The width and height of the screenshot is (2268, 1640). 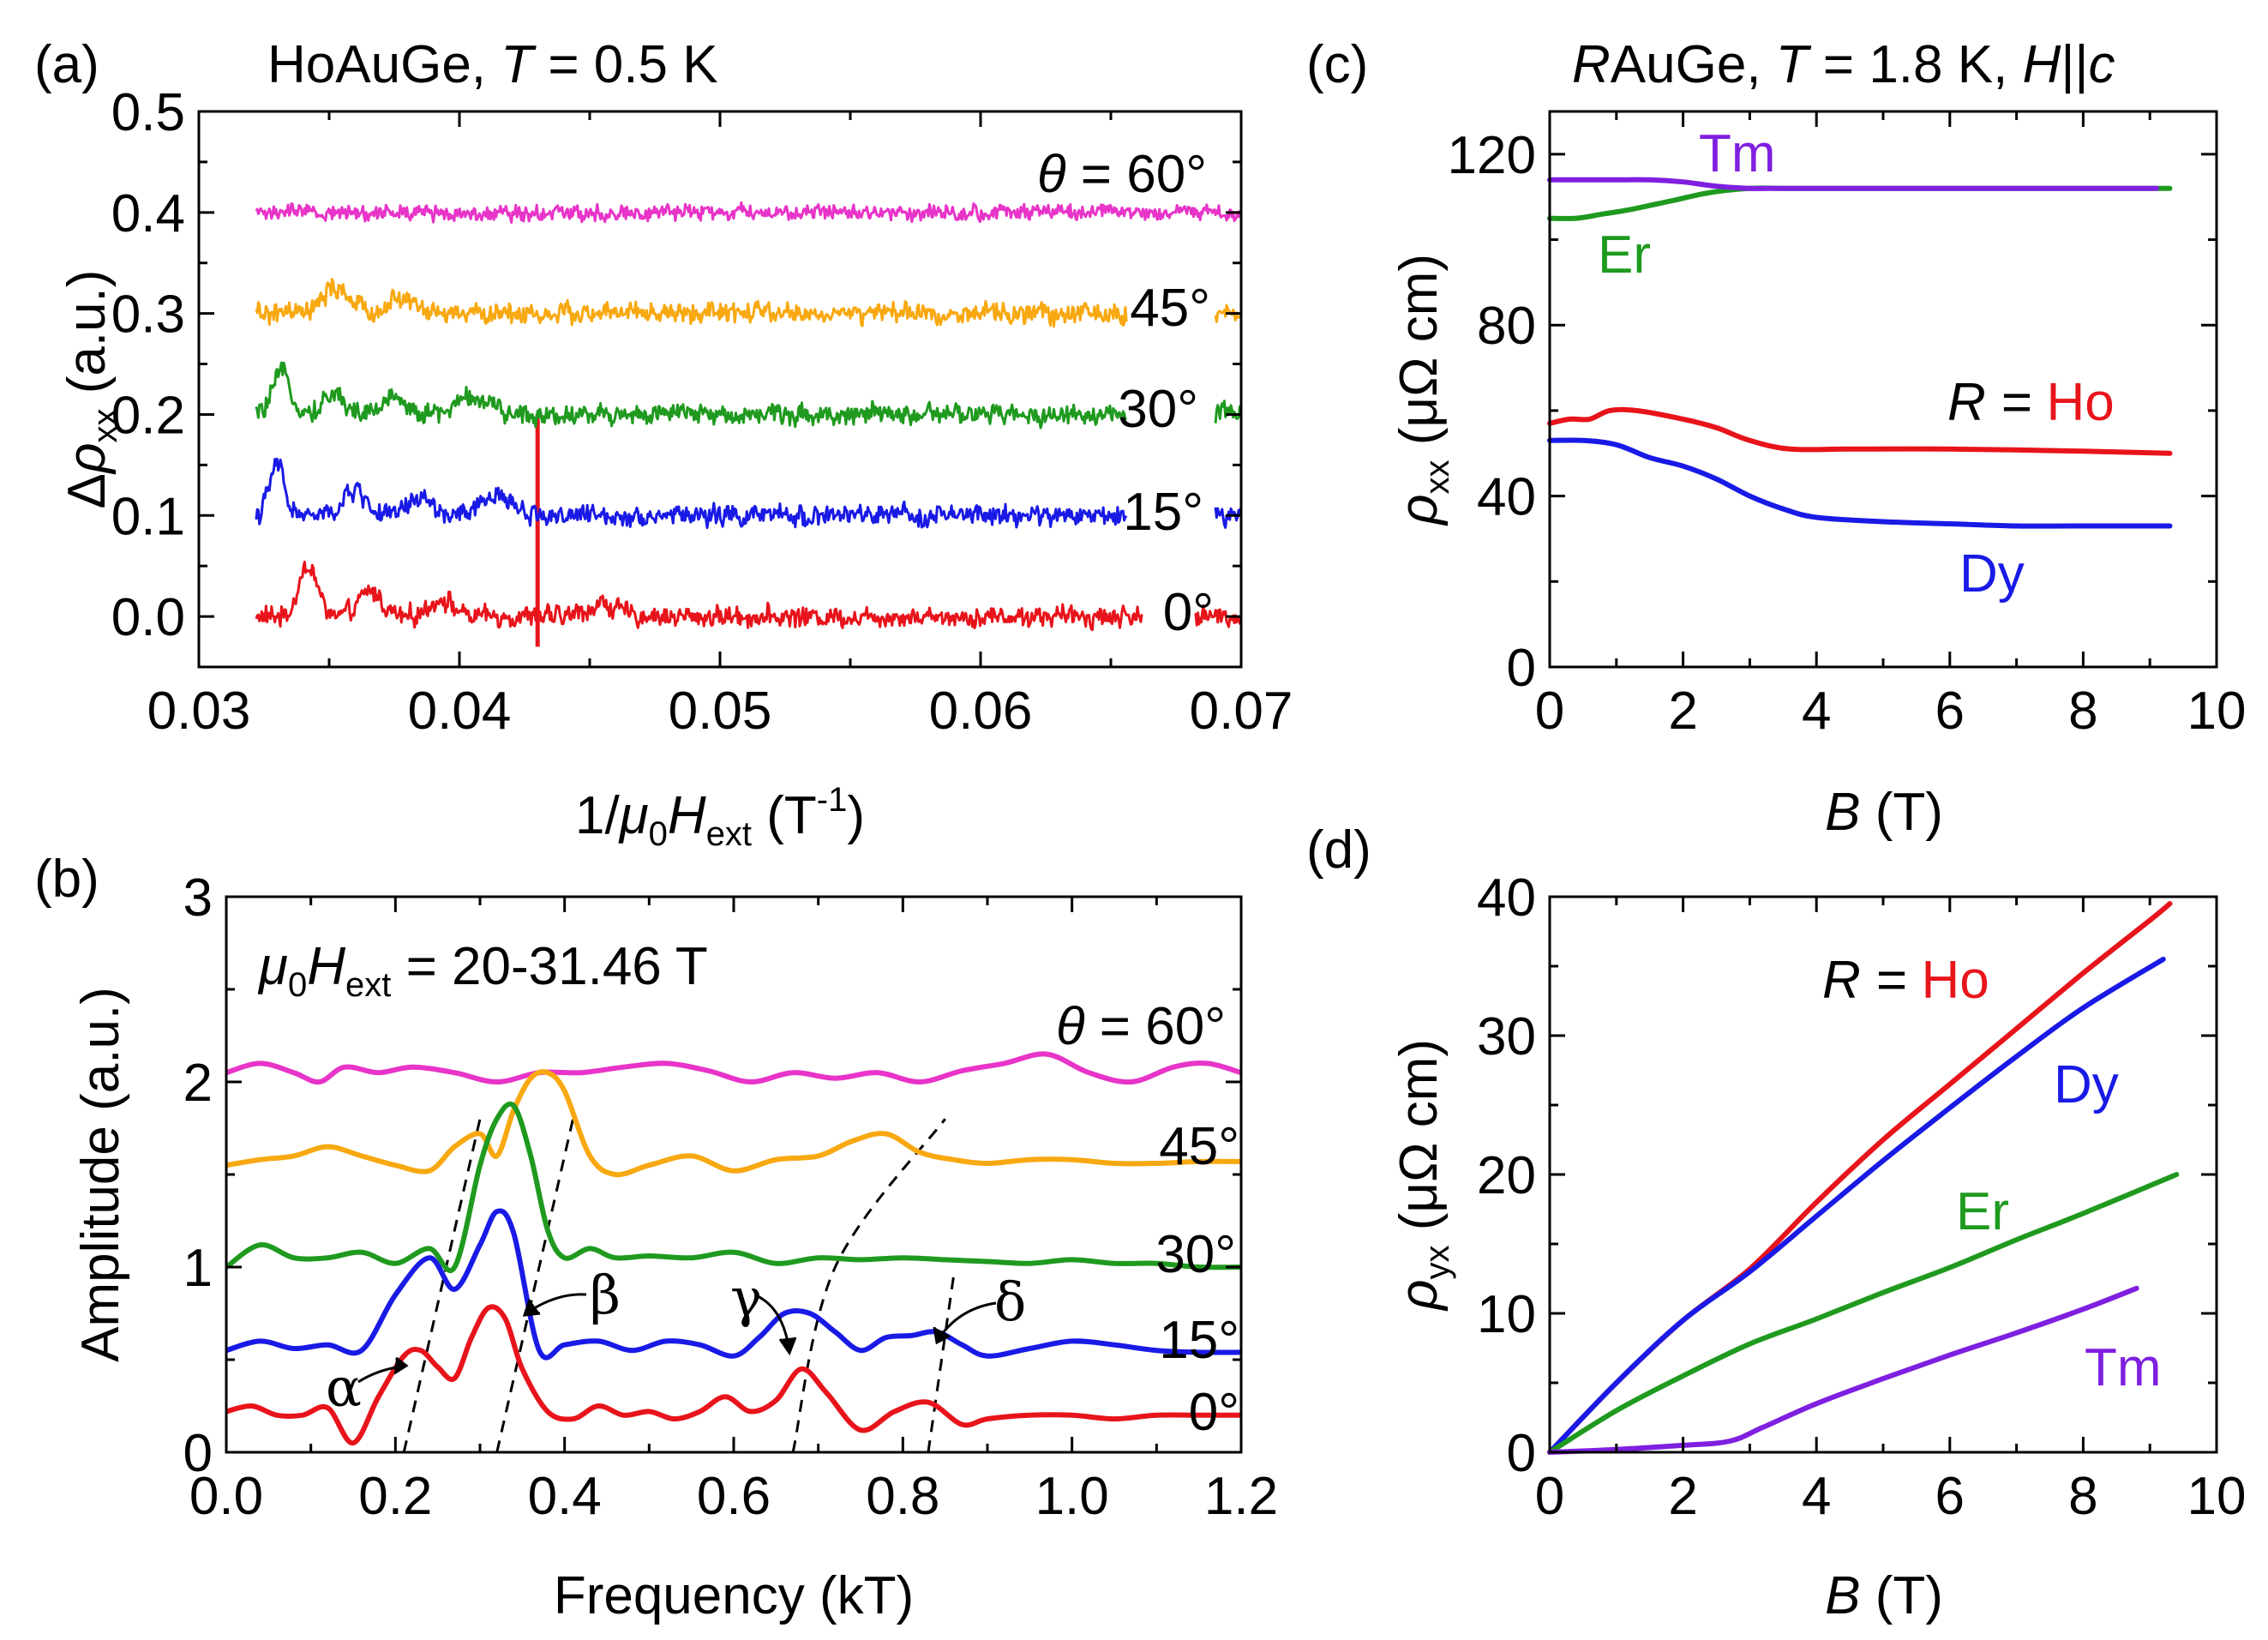 I want to click on panel-a-series, so click(x=748, y=424).